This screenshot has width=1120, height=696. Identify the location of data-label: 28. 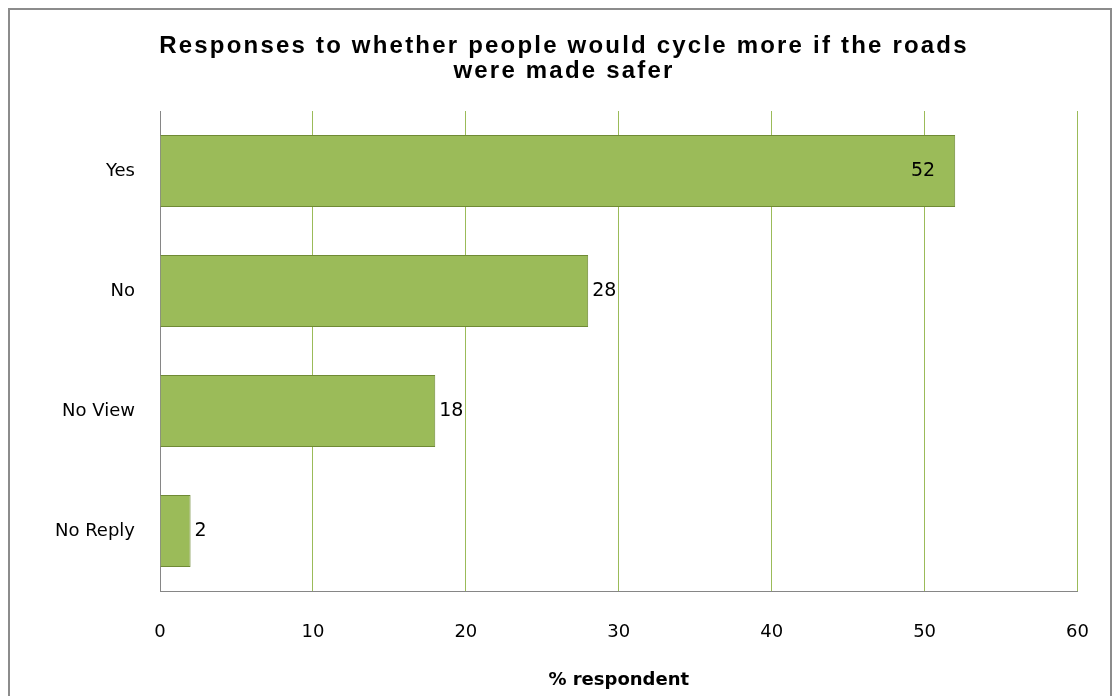
(604, 288).